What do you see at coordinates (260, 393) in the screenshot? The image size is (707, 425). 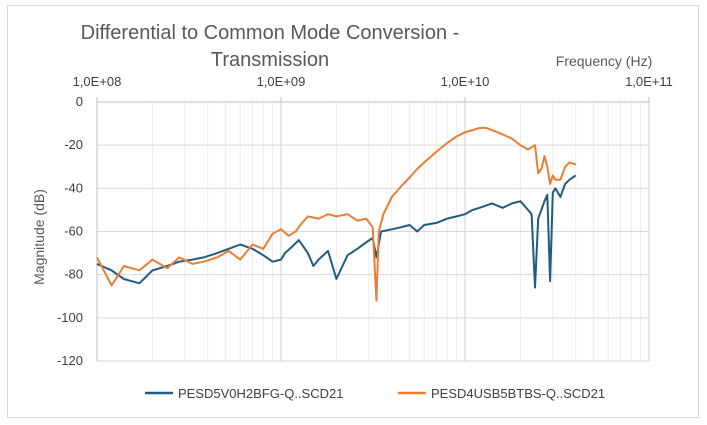 I see `legend-label-1: PESD5V0H2BFG-Q..SCD21` at bounding box center [260, 393].